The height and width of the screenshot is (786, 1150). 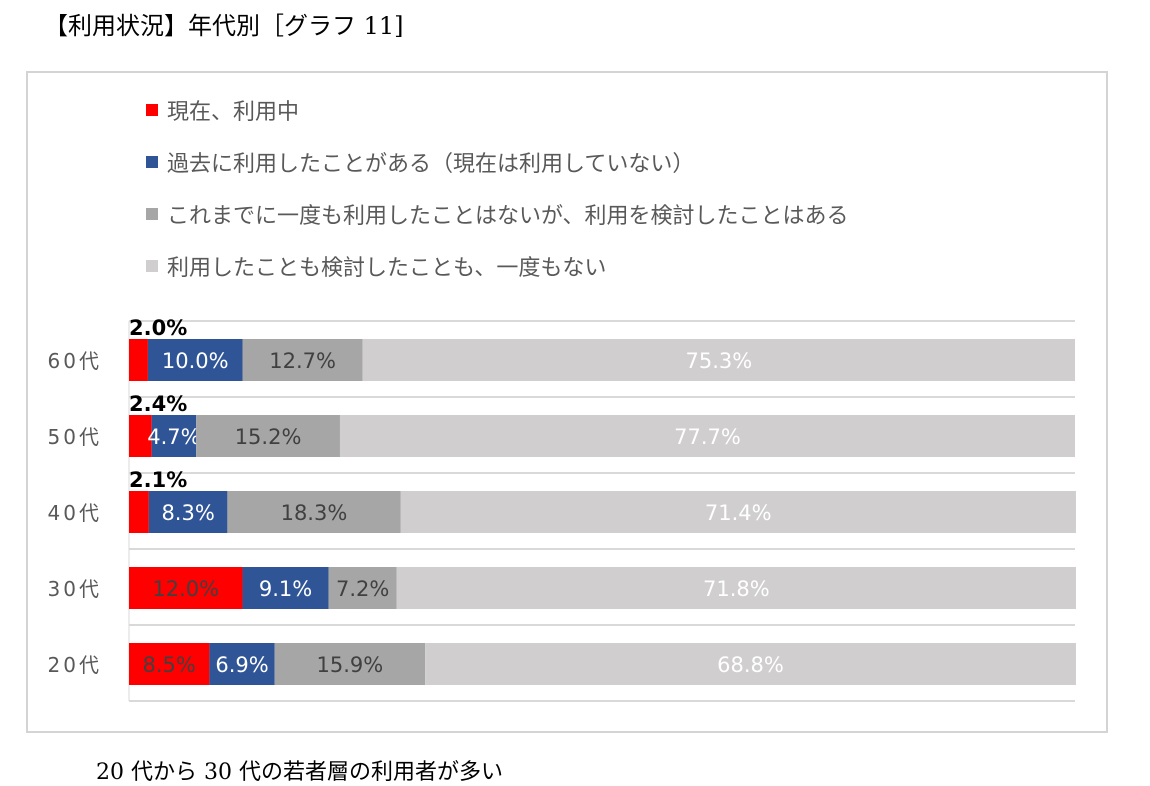 I want to click on data-label: 71.8%, so click(x=736, y=589).